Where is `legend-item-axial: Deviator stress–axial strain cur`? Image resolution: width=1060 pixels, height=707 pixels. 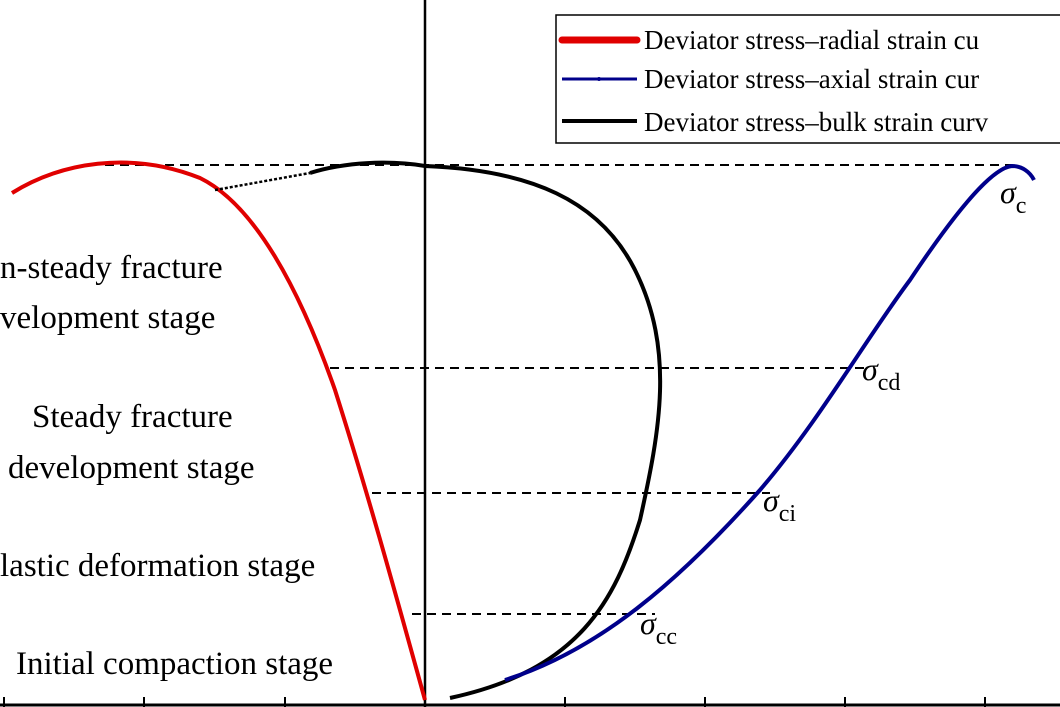 legend-item-axial: Deviator stress–axial strain cur is located at coordinates (770, 79).